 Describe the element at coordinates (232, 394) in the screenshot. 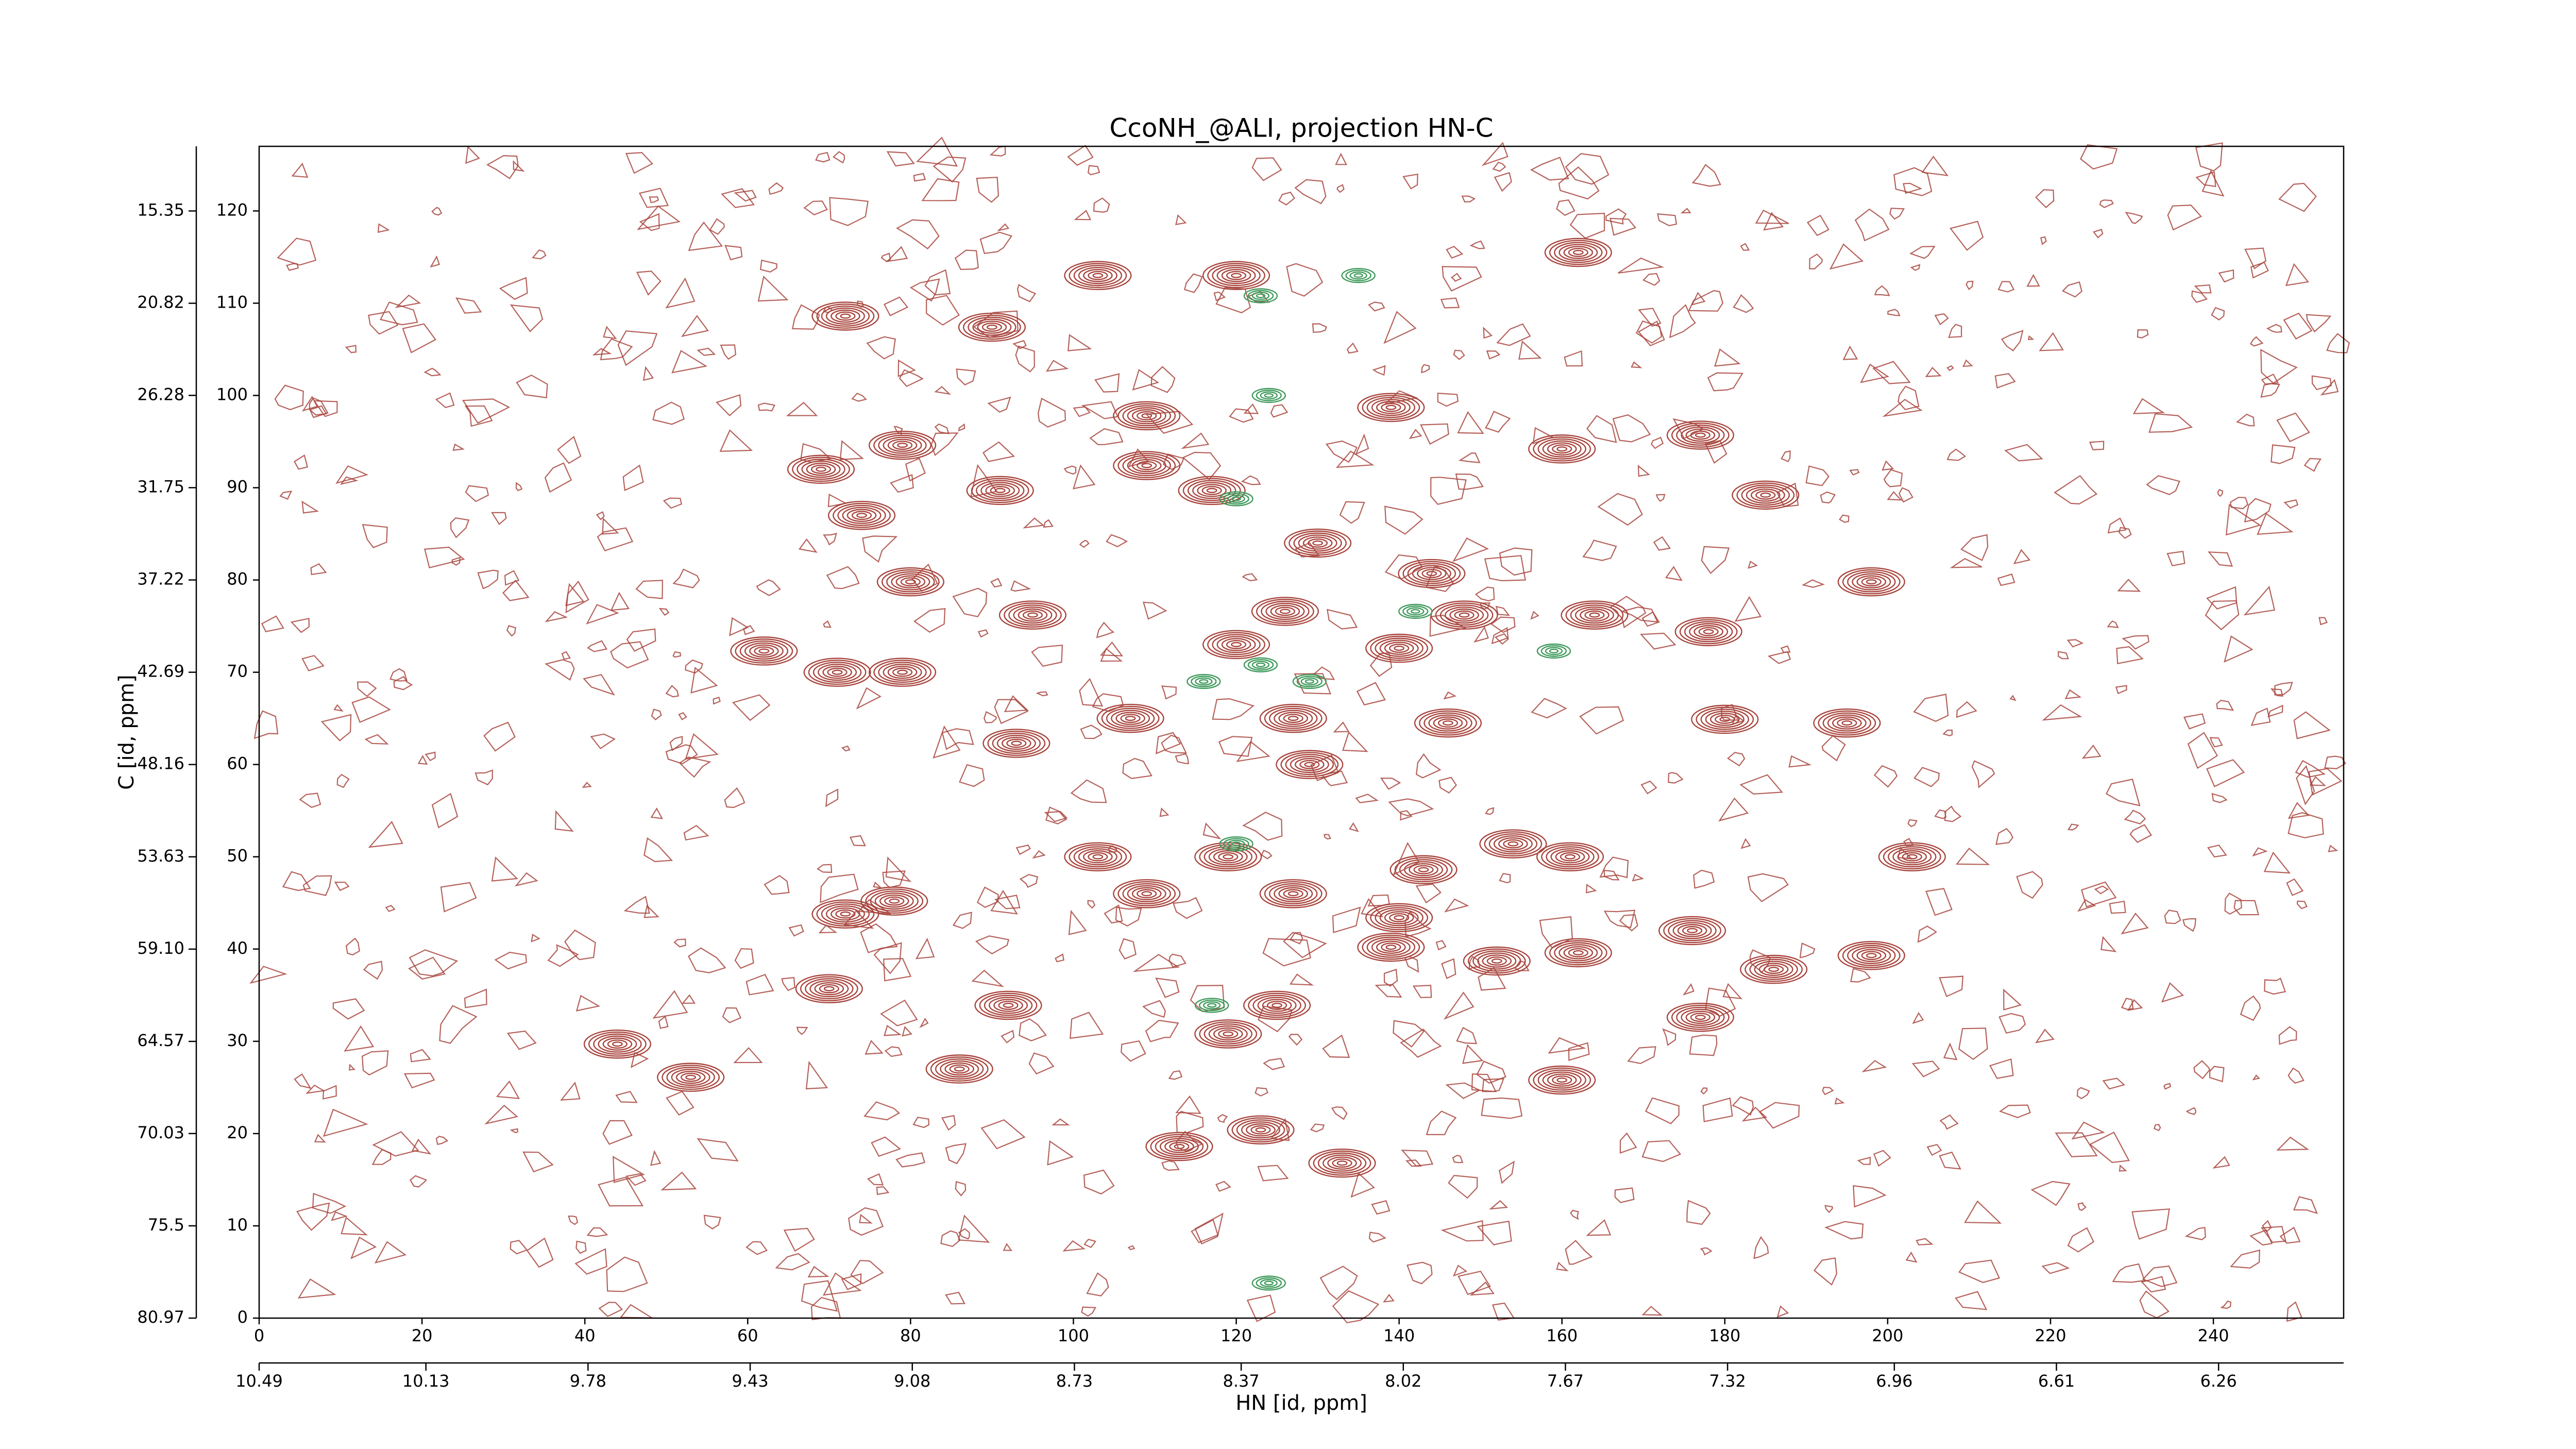

I see `y-tick-label: 100` at that location.